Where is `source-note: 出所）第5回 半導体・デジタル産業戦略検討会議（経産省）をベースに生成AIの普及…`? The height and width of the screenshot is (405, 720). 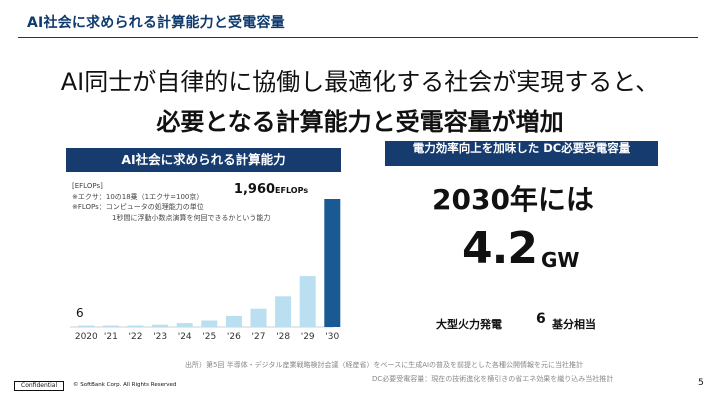 source-note: 出所）第5回 半導体・デジタル産業戦略検討会議（経産省）をベースに生成AIの普及… is located at coordinates (384, 365).